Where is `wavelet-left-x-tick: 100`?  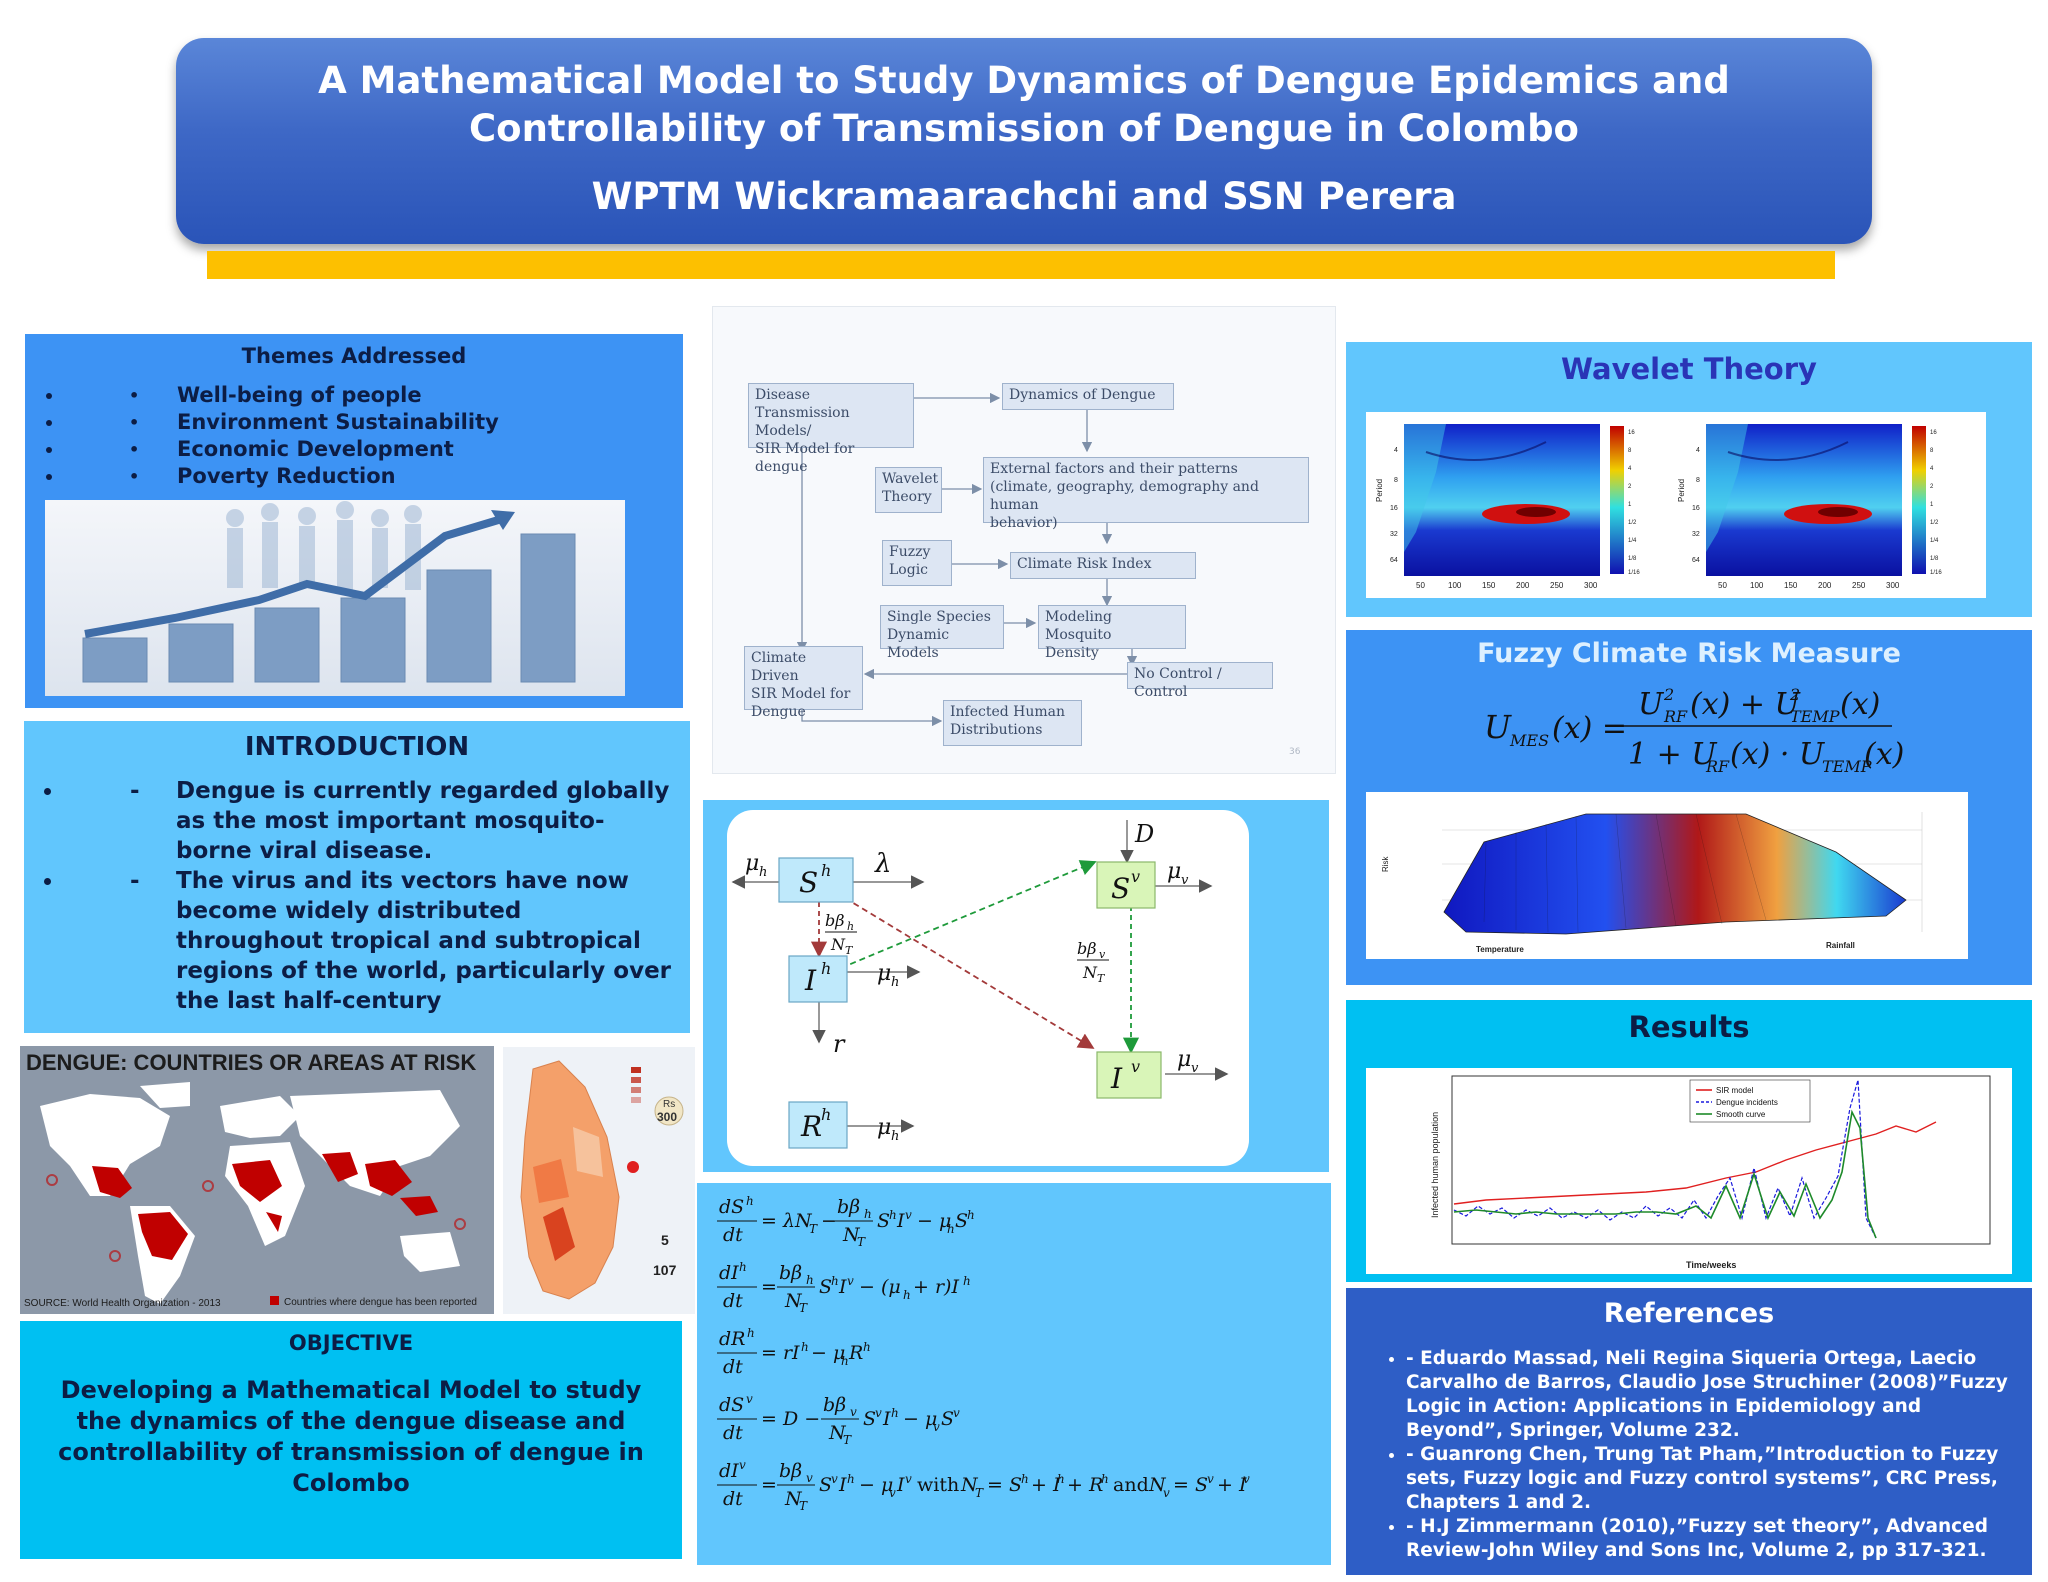
wavelet-left-x-tick: 100 is located at coordinates (1455, 585).